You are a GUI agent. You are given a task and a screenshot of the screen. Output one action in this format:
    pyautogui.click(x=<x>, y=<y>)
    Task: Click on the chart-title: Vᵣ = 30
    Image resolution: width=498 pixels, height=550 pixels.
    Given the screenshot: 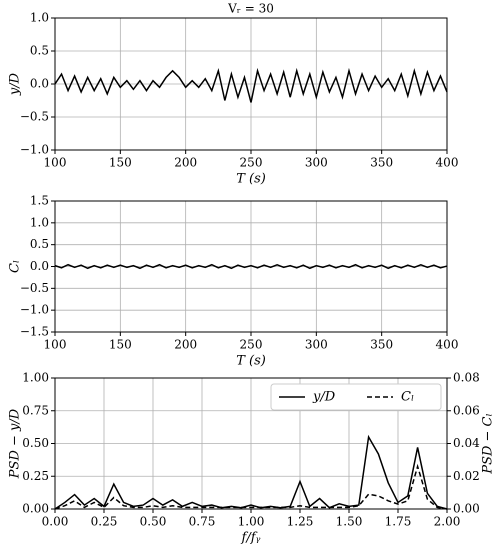 What is the action you would take?
    pyautogui.click(x=250, y=9)
    